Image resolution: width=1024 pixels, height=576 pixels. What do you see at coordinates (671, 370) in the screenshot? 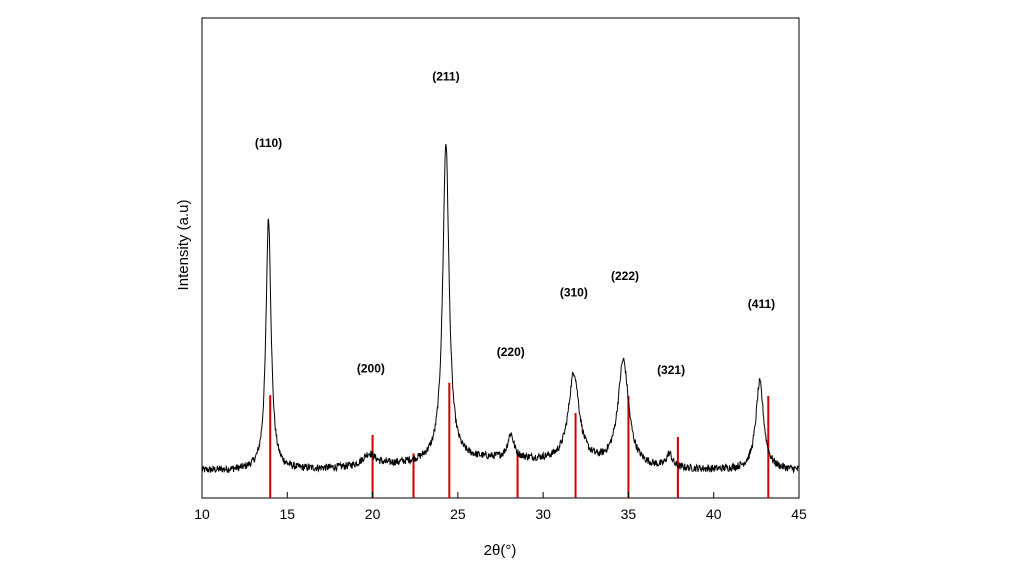
I see `peak-label: (321)` at bounding box center [671, 370].